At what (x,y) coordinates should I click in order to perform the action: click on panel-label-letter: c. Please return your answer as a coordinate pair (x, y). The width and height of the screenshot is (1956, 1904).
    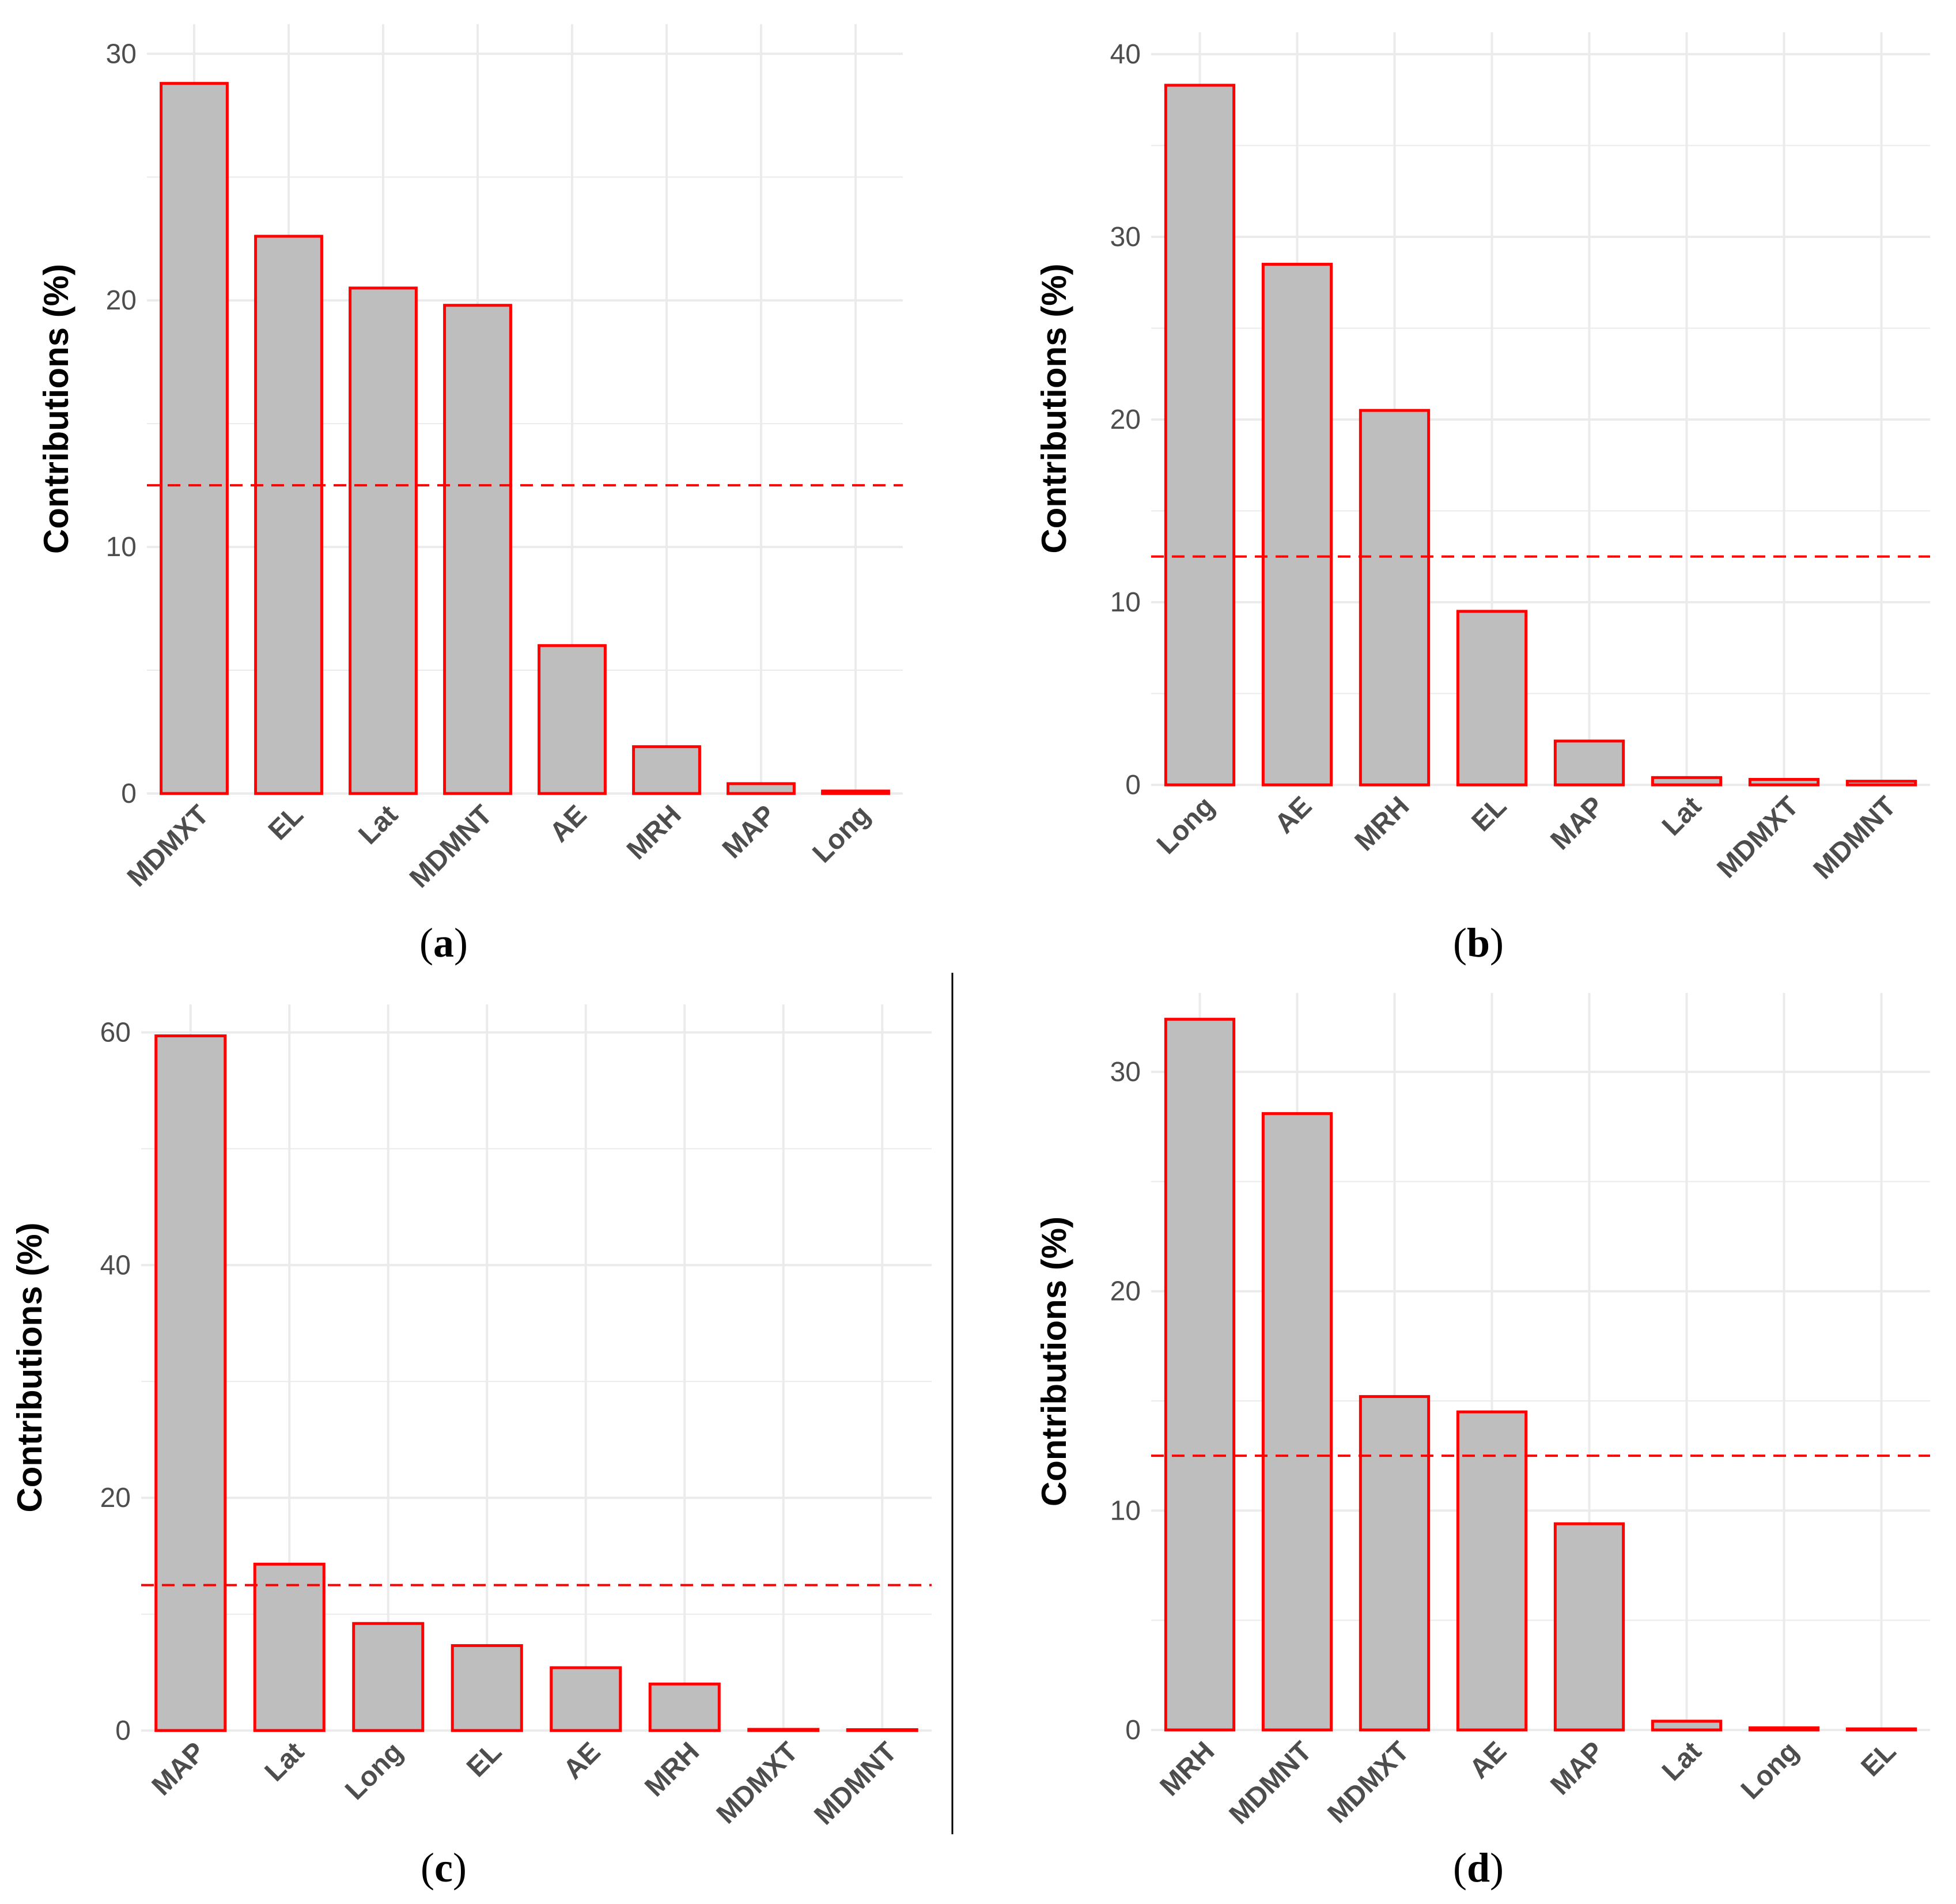
    Looking at the image, I should click on (443, 1868).